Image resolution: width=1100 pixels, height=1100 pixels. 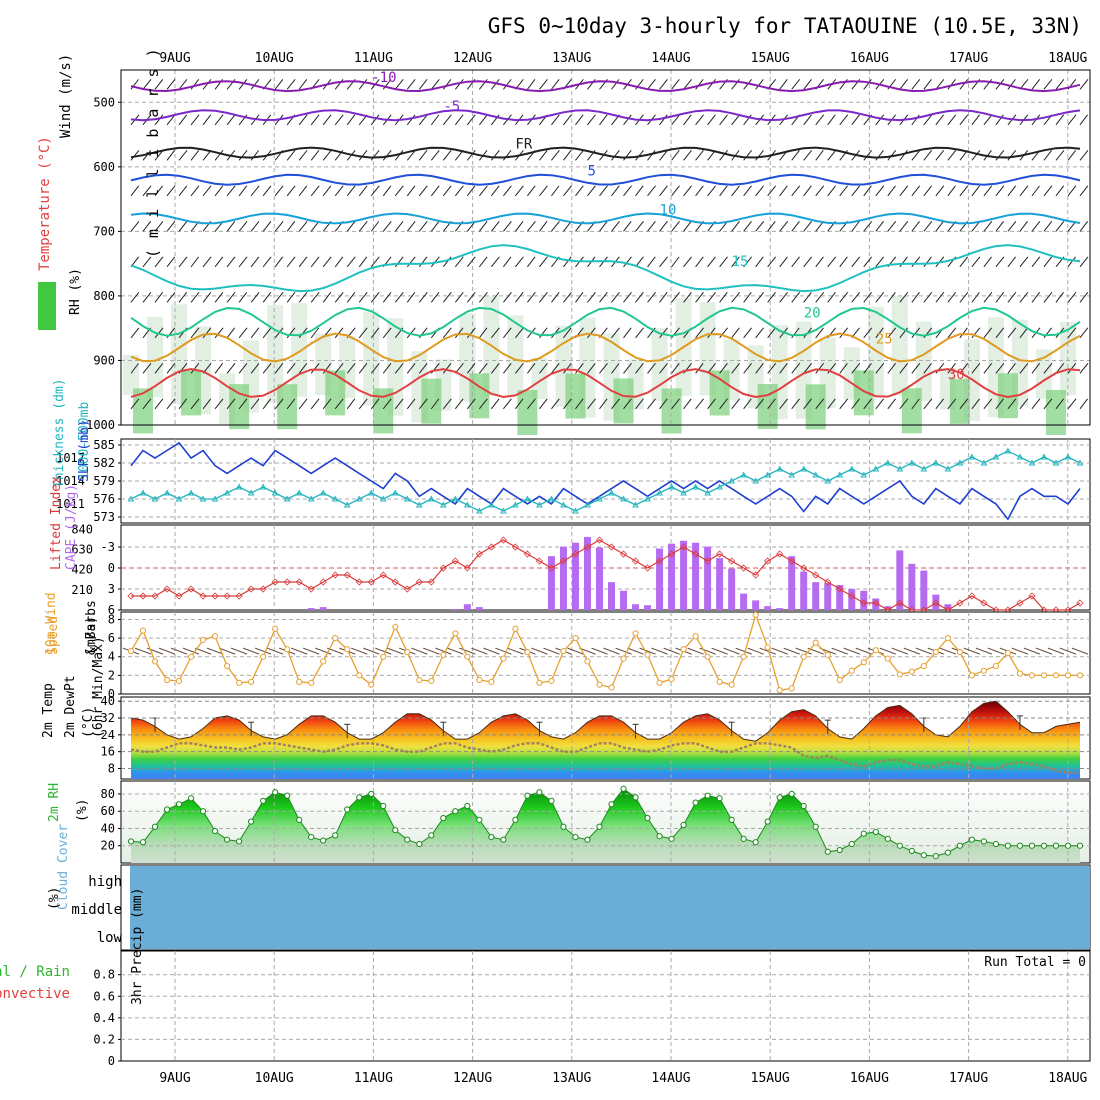 I want to click on ytick--3: -3, so click(x=108, y=547).